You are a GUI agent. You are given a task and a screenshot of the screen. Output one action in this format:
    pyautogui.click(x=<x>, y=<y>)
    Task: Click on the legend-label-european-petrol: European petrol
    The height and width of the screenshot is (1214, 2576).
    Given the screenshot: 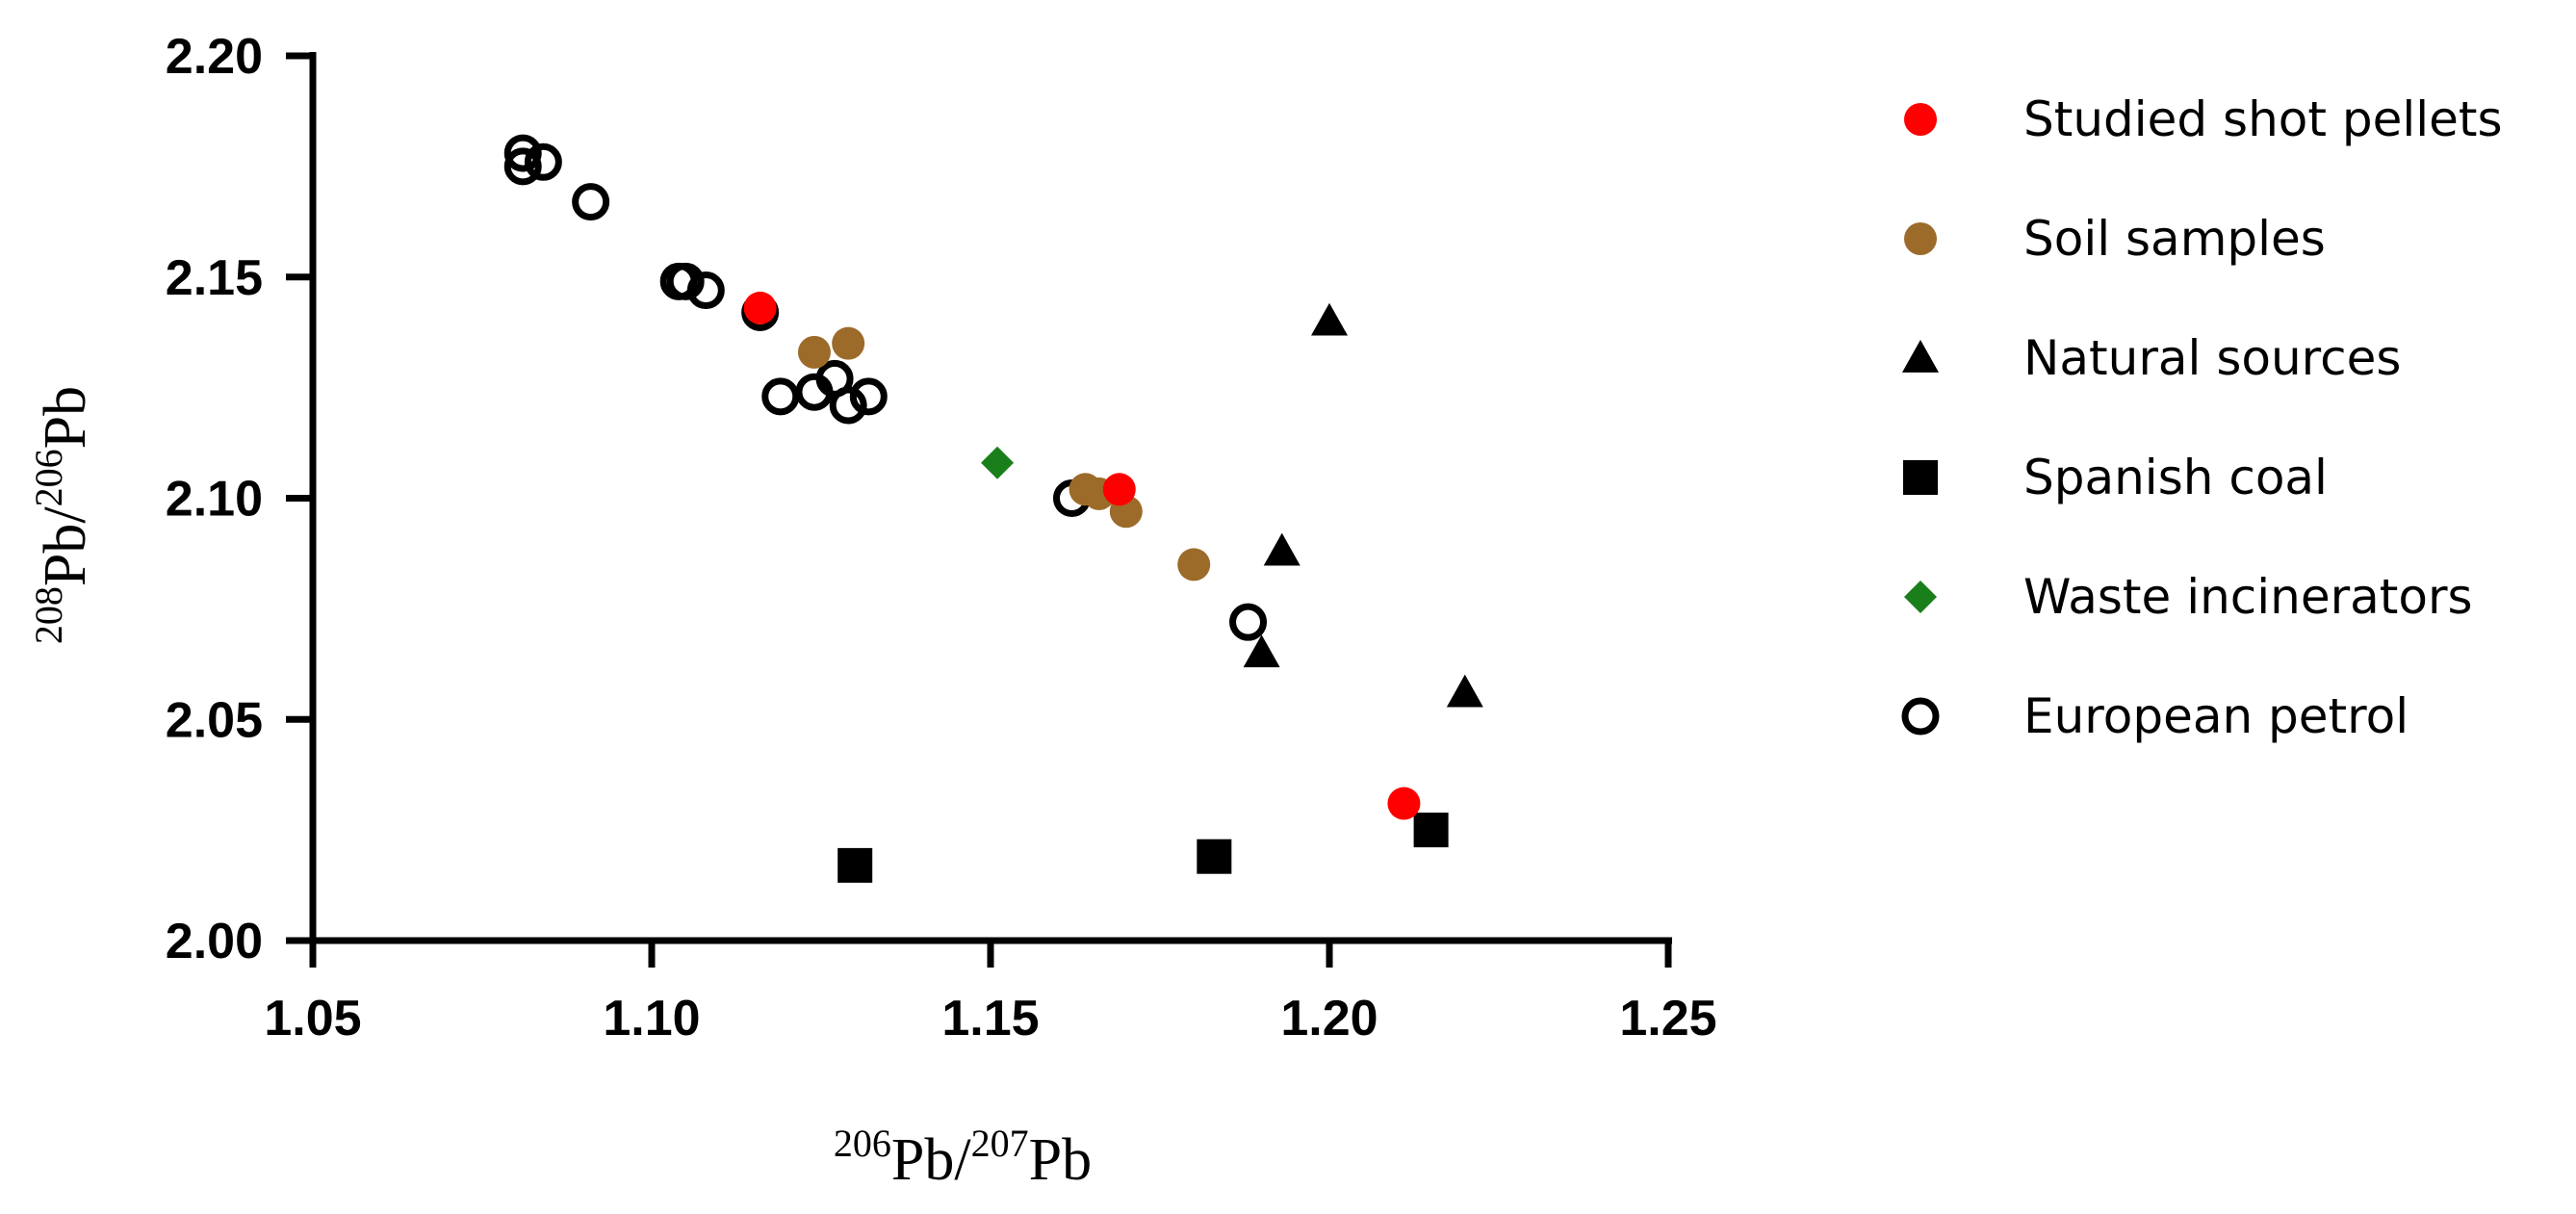 What is the action you would take?
    pyautogui.click(x=2216, y=716)
    